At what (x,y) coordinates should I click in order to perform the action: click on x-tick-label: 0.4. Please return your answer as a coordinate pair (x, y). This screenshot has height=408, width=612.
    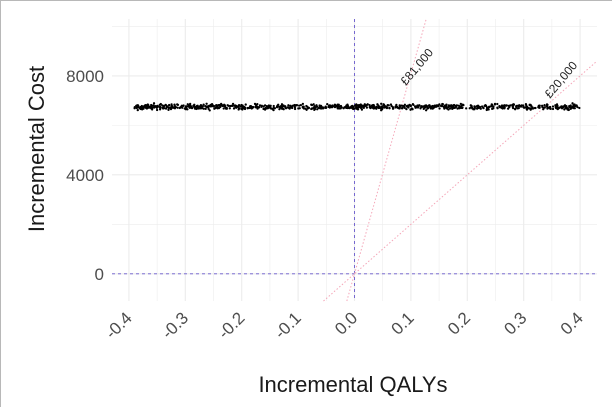
    Looking at the image, I should click on (572, 323).